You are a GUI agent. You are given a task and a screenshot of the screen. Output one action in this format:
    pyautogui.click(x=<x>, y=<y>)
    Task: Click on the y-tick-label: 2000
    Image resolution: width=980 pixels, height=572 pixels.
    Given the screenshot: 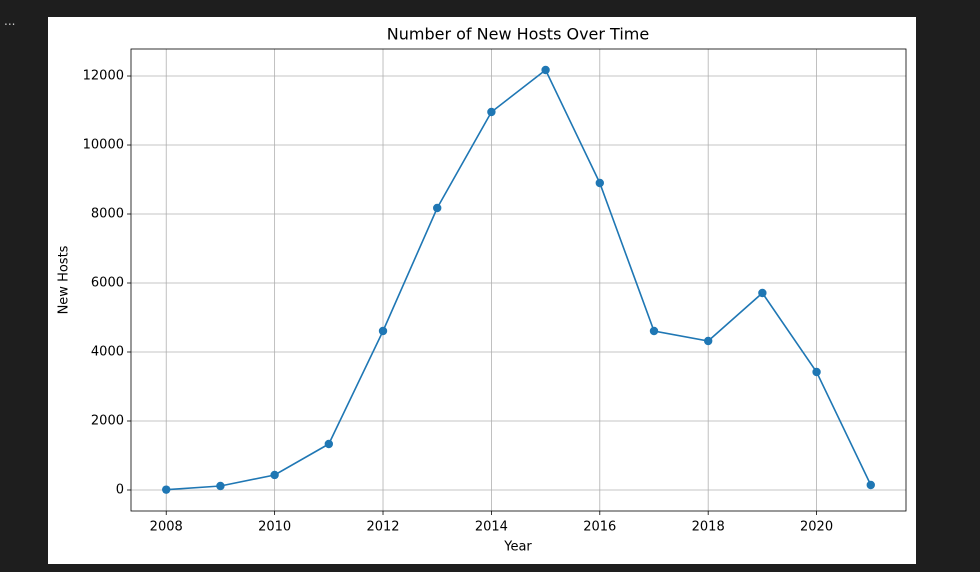 What is the action you would take?
    pyautogui.click(x=107, y=420)
    